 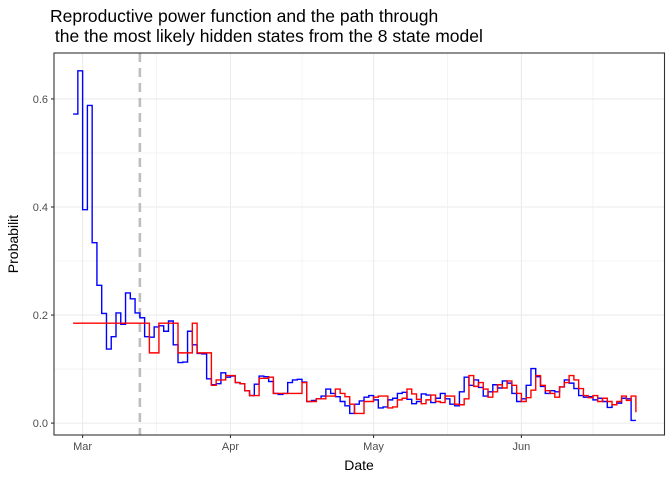 I want to click on x-axis-ticks: Mar Apr May Jun, so click(x=301, y=444).